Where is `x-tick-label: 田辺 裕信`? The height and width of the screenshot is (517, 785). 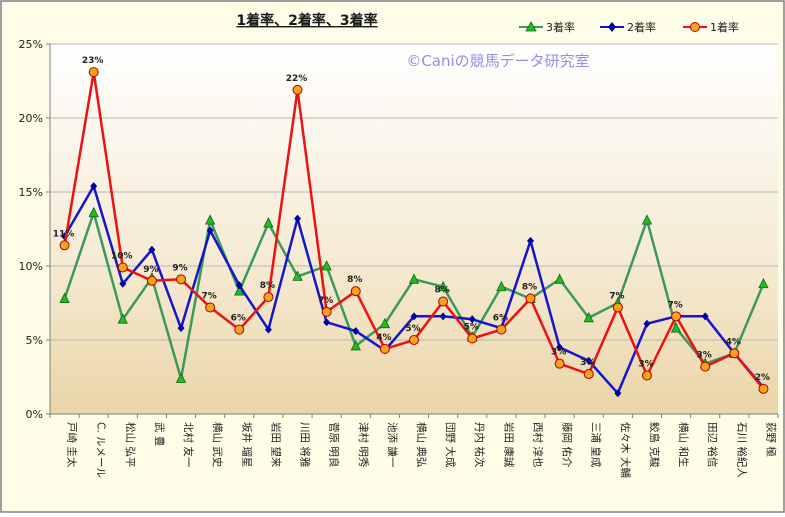
x-tick-label: 田辺 裕信 is located at coordinates (712, 444).